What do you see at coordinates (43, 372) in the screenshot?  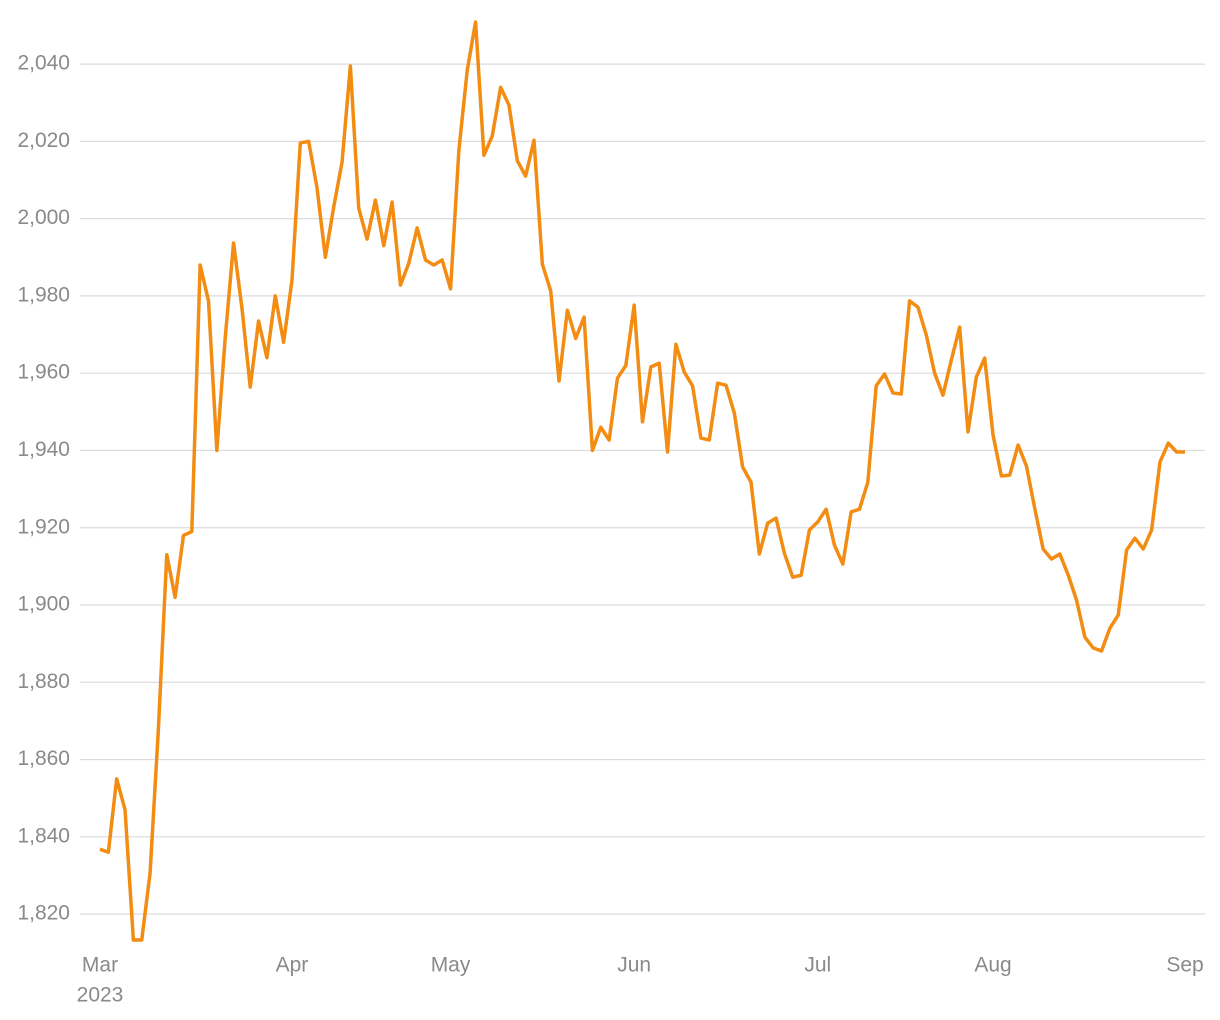 I see `y-tick-label: 1,960` at bounding box center [43, 372].